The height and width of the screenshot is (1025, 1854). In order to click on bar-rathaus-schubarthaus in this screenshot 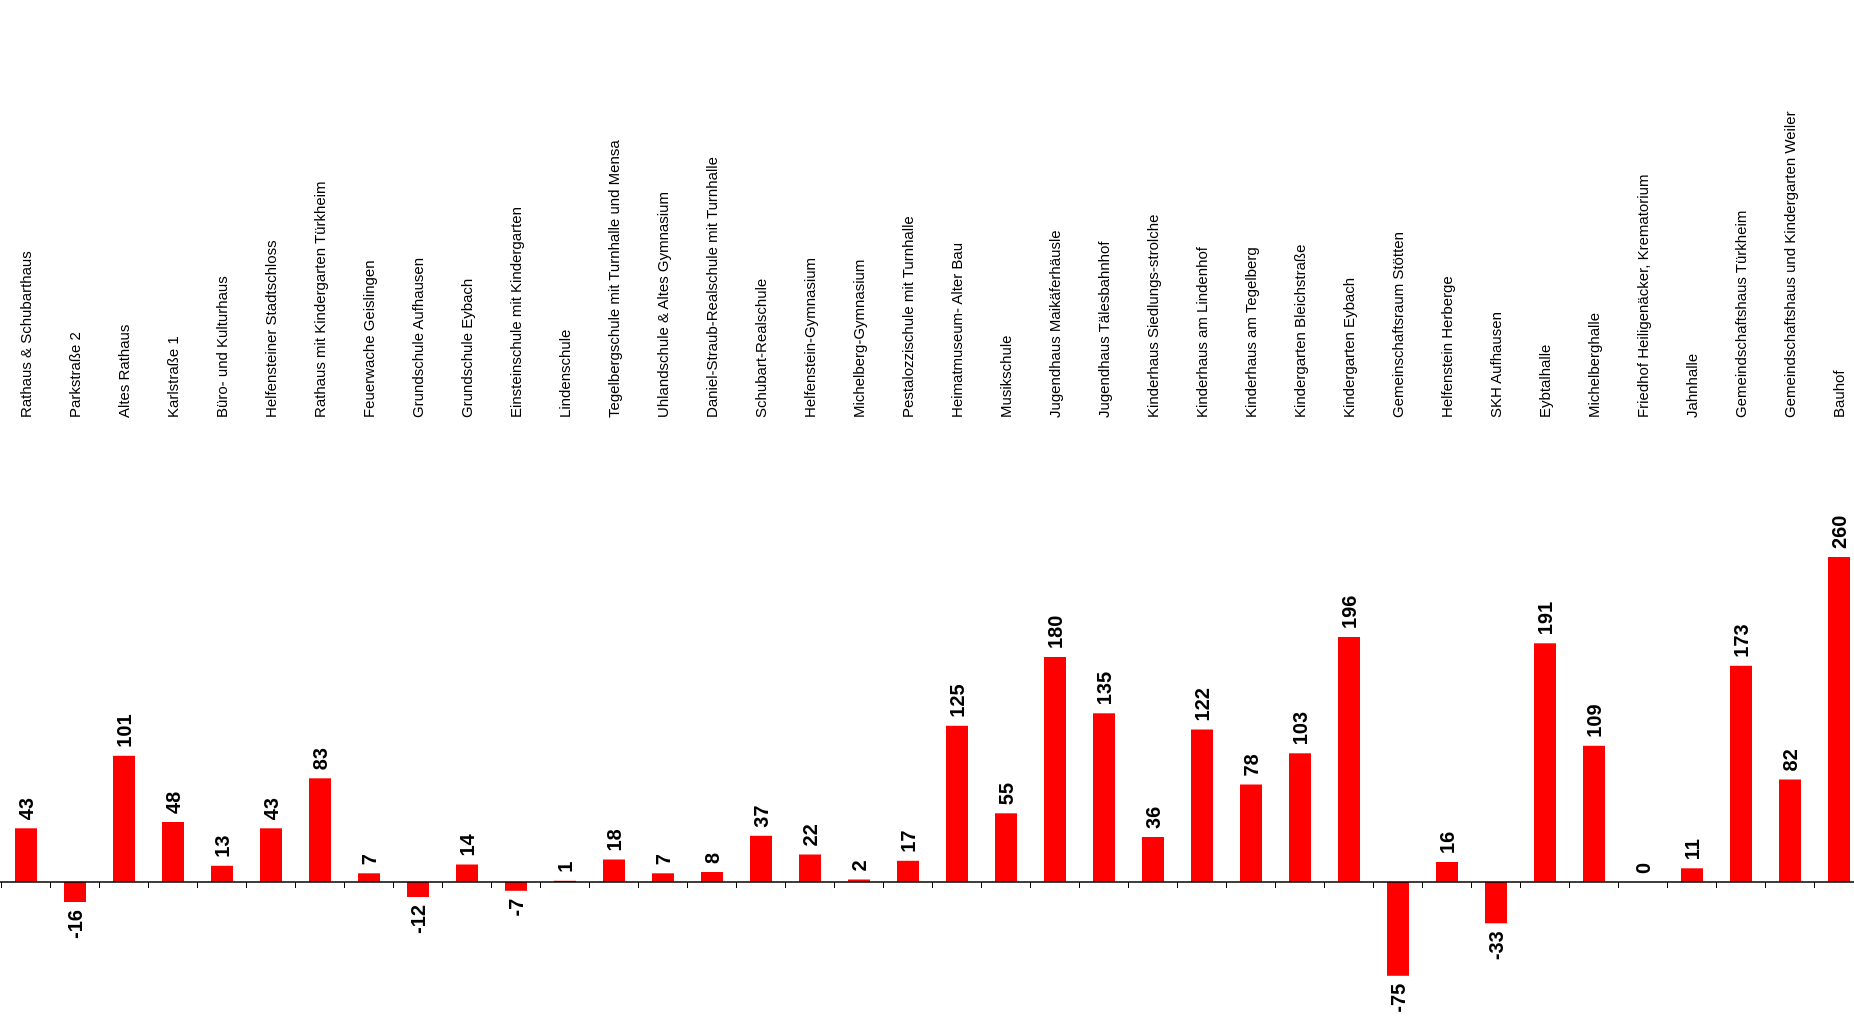, I will do `click(26, 855)`.